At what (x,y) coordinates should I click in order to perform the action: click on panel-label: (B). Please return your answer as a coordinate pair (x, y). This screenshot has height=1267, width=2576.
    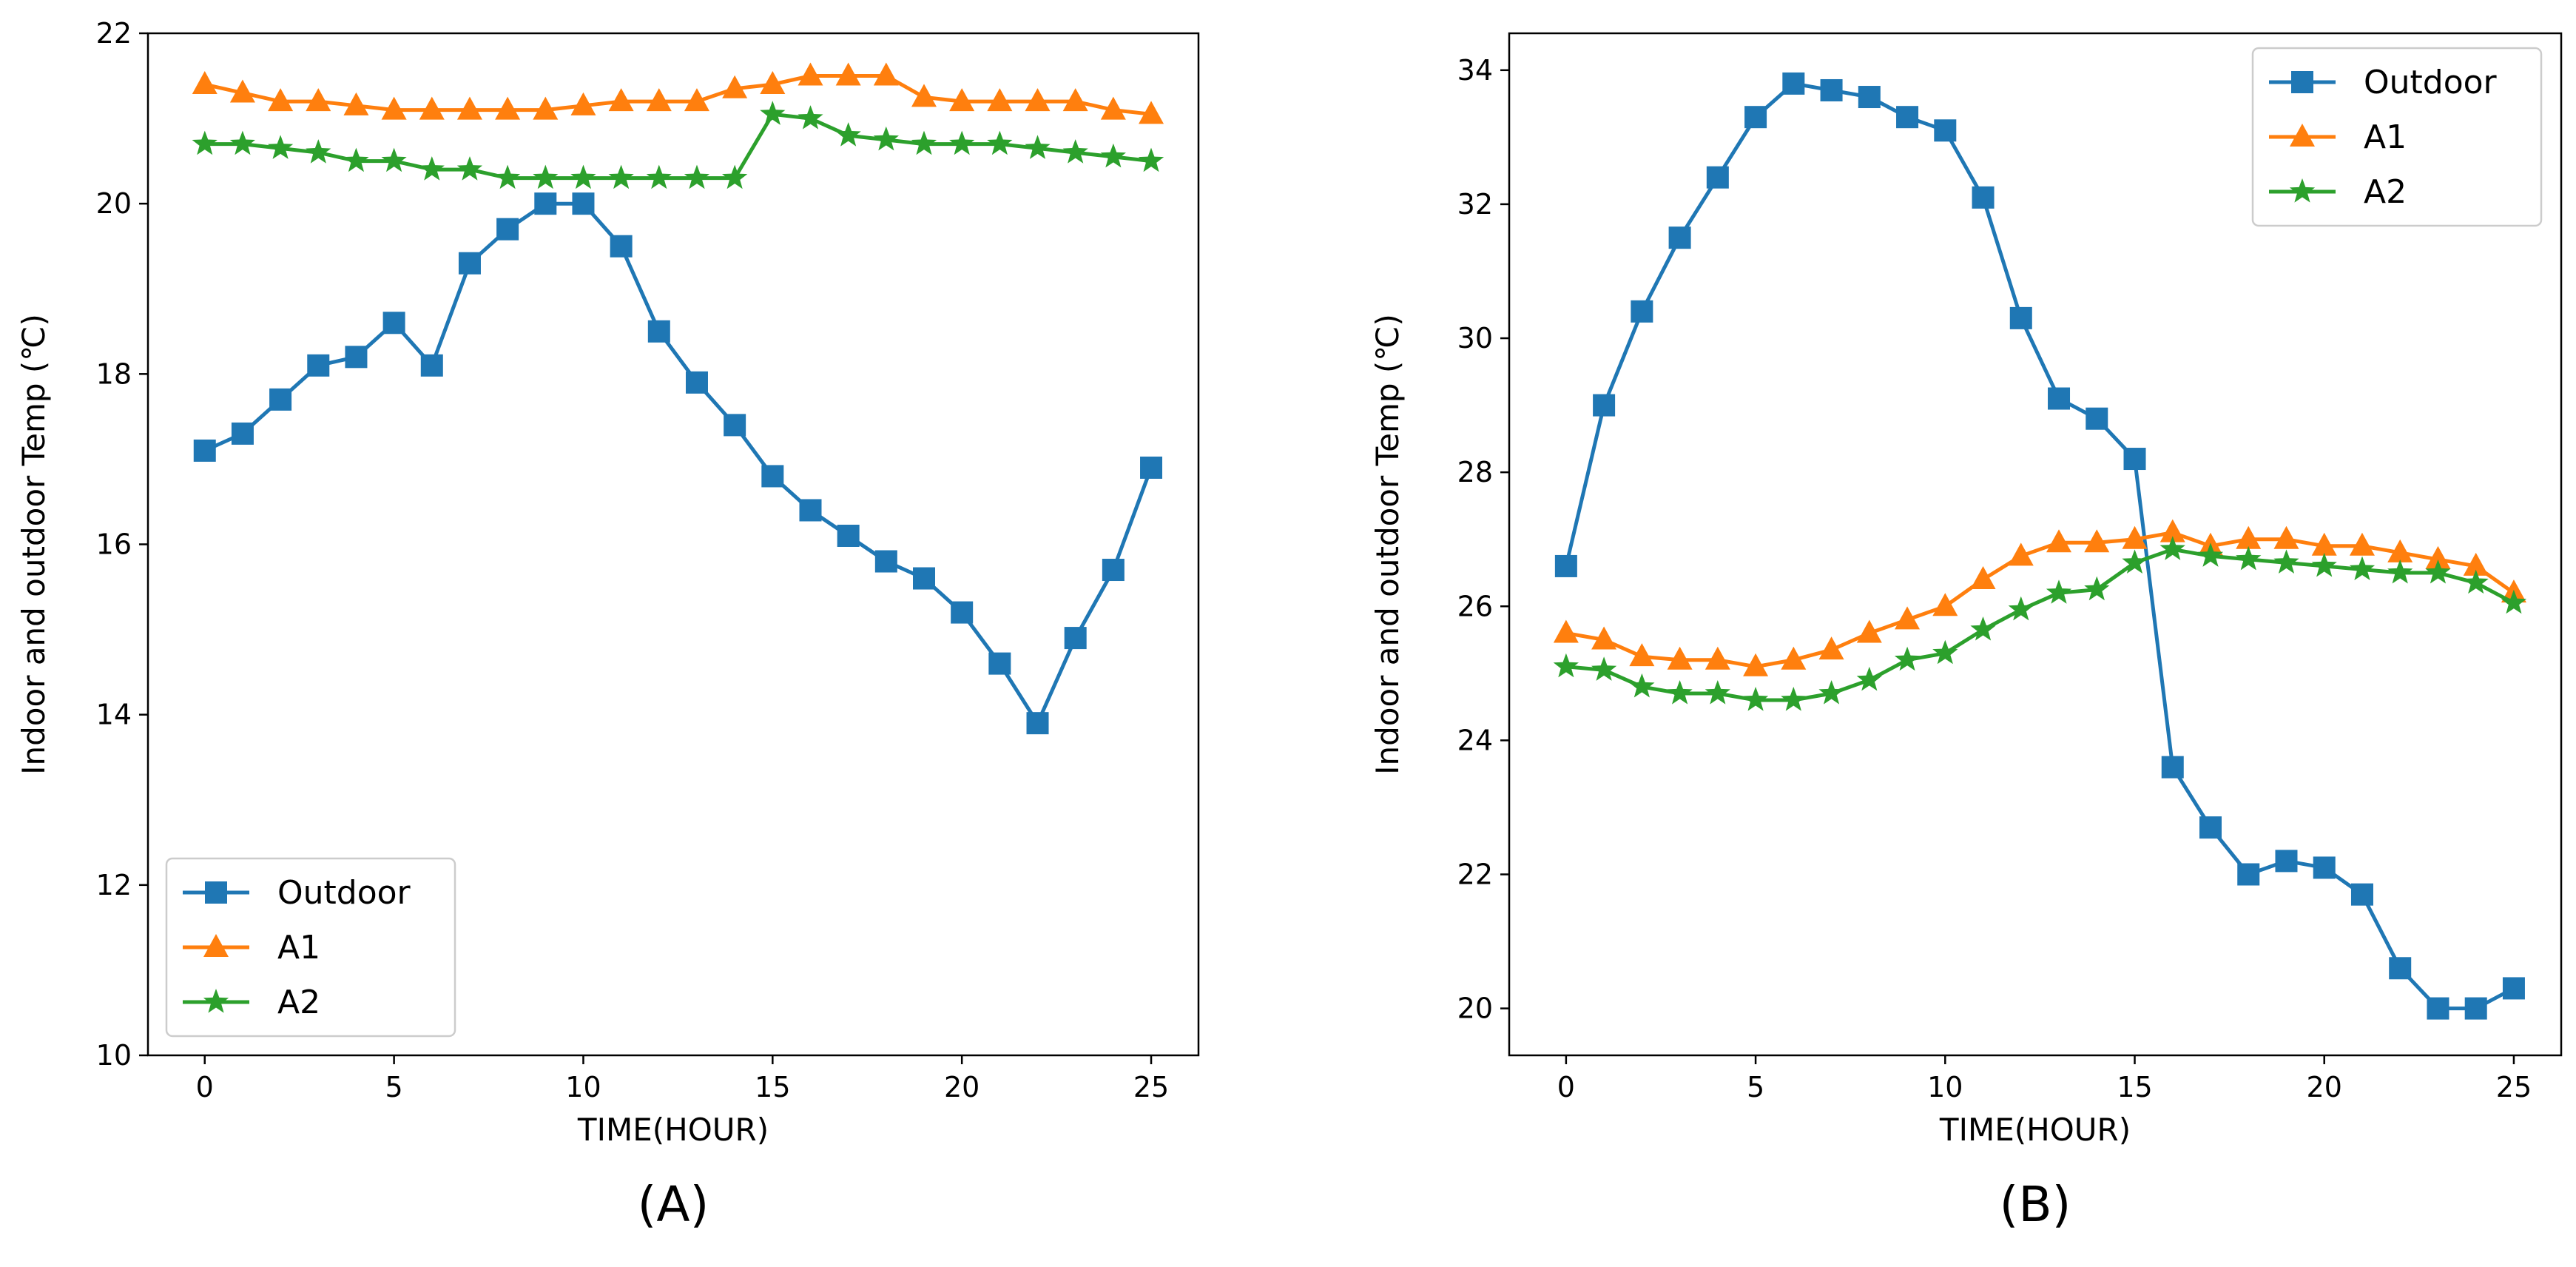
    Looking at the image, I should click on (2035, 1204).